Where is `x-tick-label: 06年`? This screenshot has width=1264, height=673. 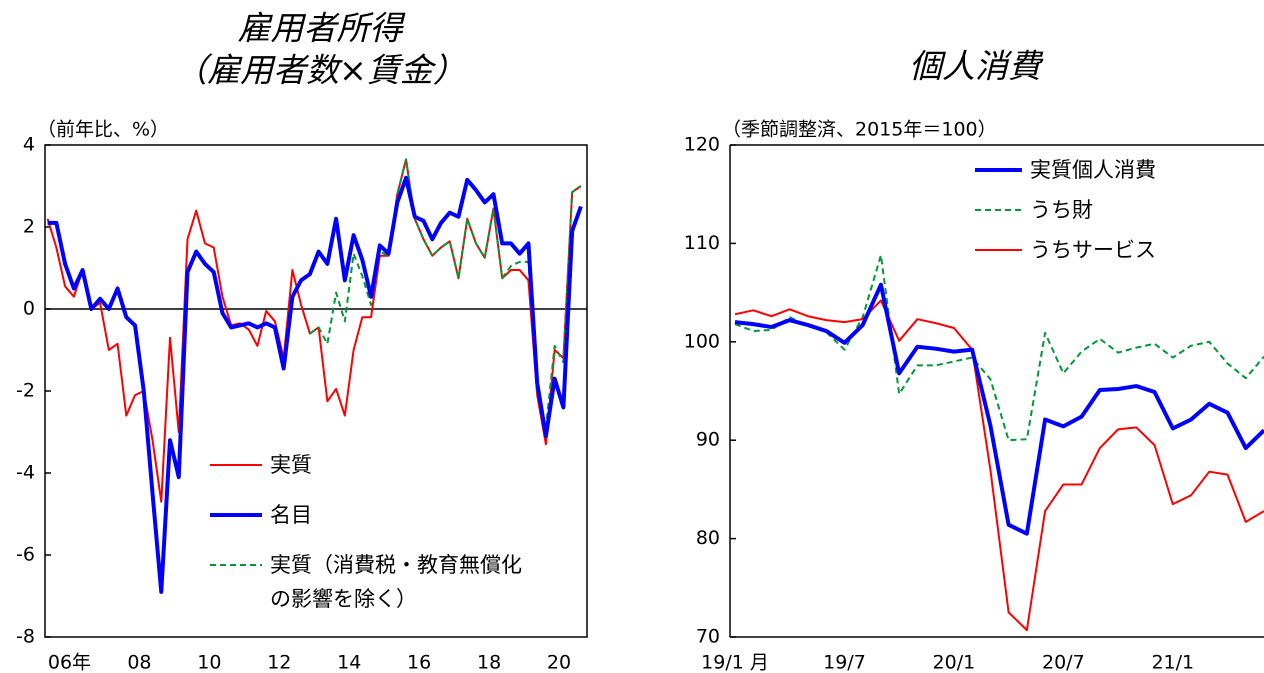
x-tick-label: 06年 is located at coordinates (69, 662).